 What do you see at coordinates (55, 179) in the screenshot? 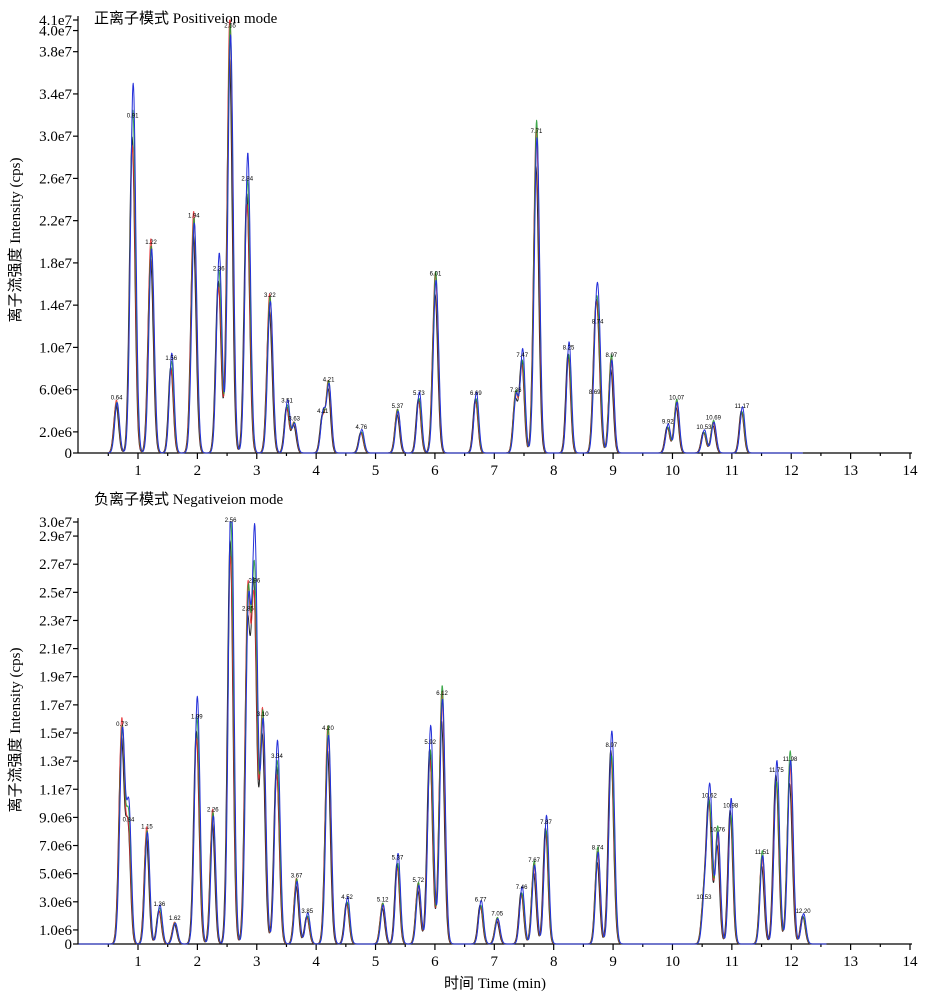
I see `y-tick-label: 2.6e7` at bounding box center [55, 179].